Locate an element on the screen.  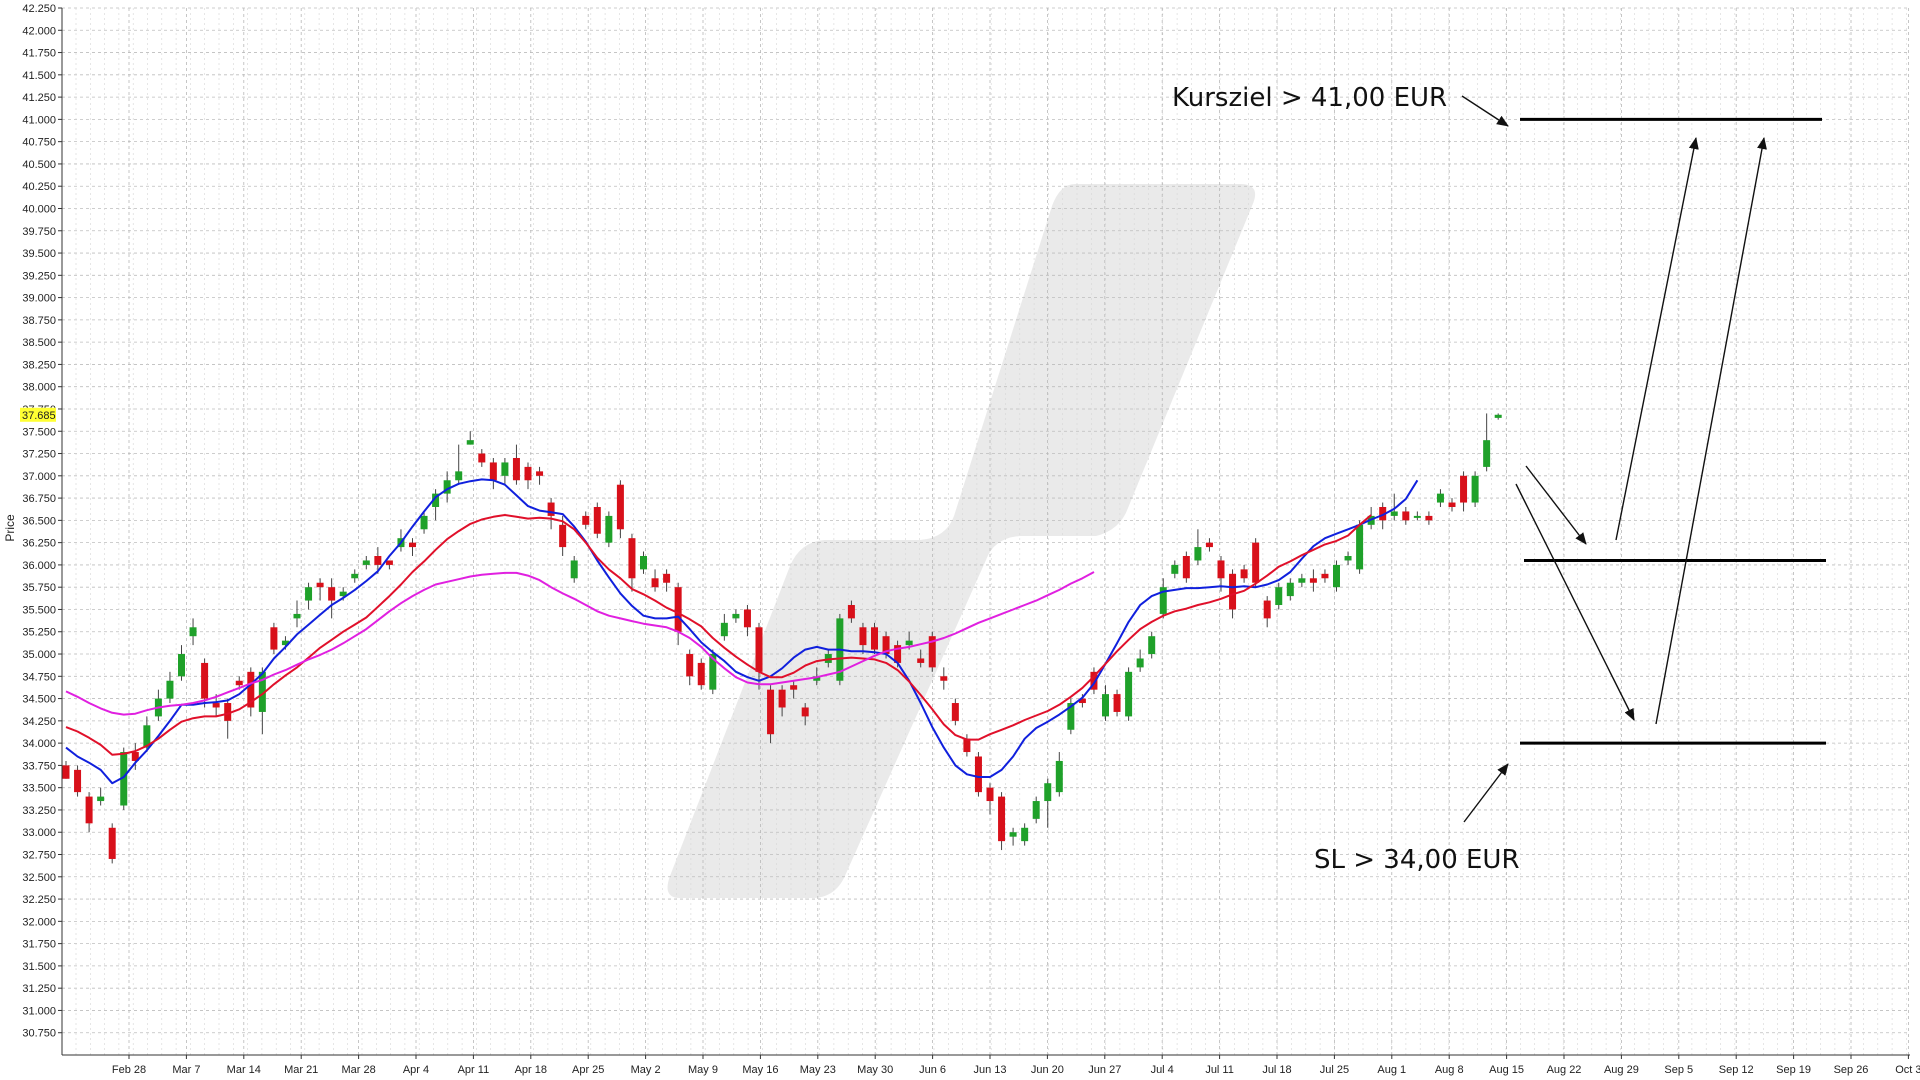
x-tick-label: Jul 11 is located at coordinates (1219, 1070).